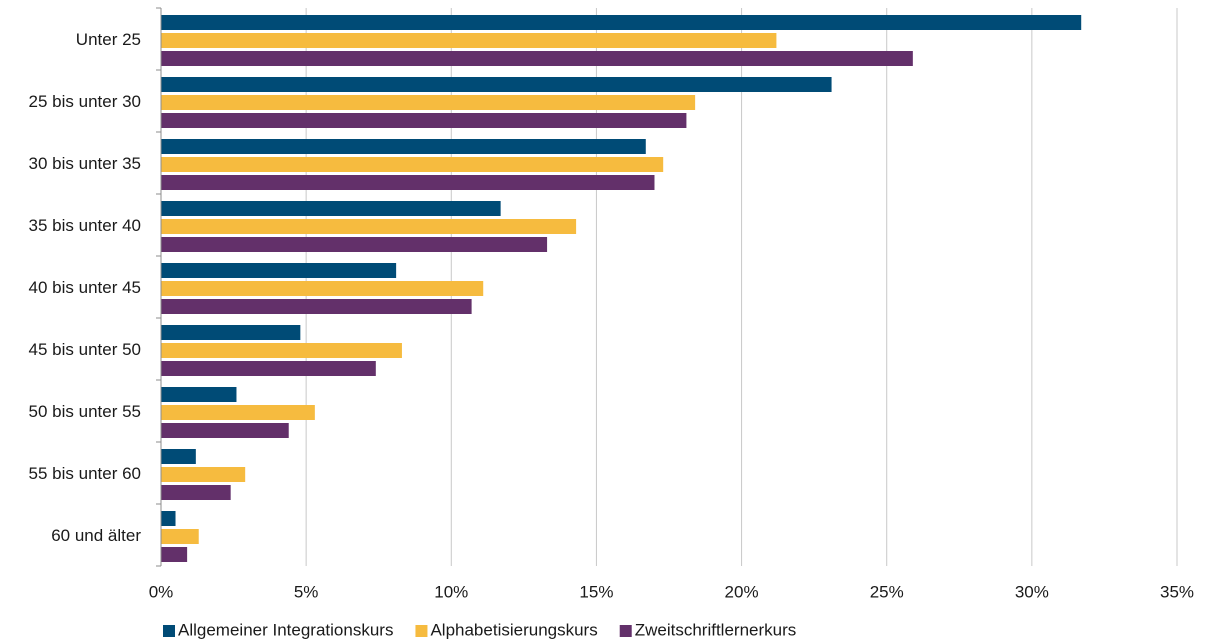 This screenshot has width=1205, height=644. I want to click on x-tick-label: 30%, so click(1032, 591).